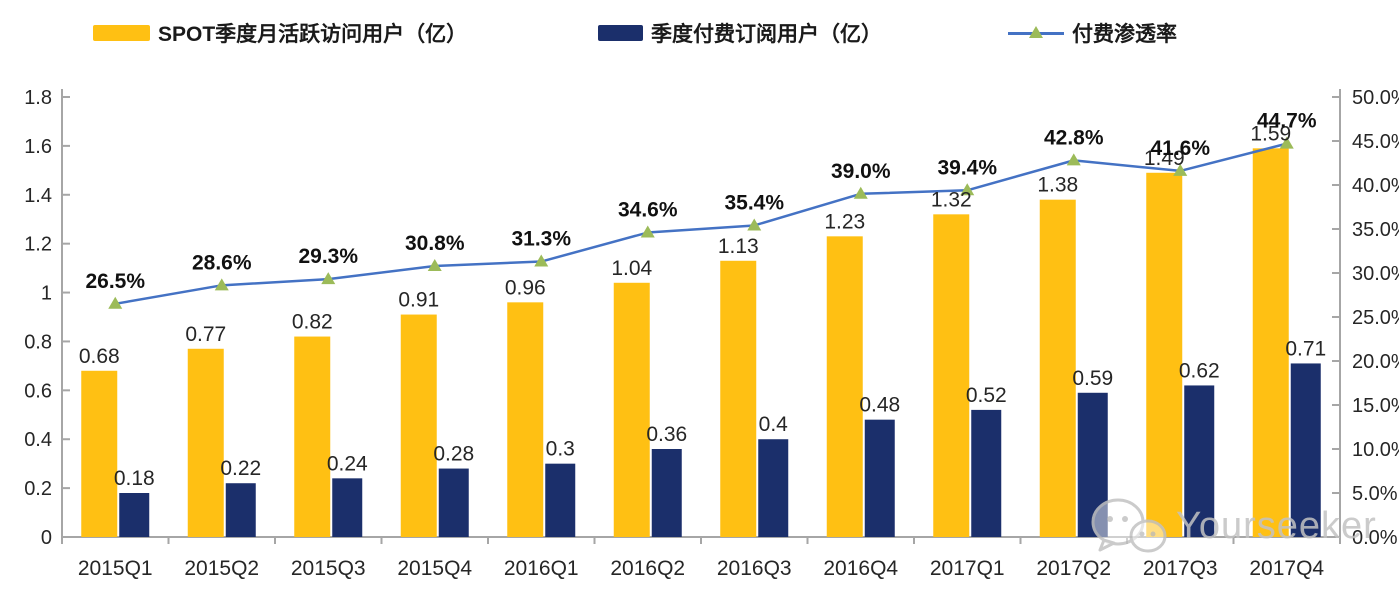 The image size is (1399, 596). What do you see at coordinates (418, 425) in the screenshot?
I see `bar-mau-2015Q4` at bounding box center [418, 425].